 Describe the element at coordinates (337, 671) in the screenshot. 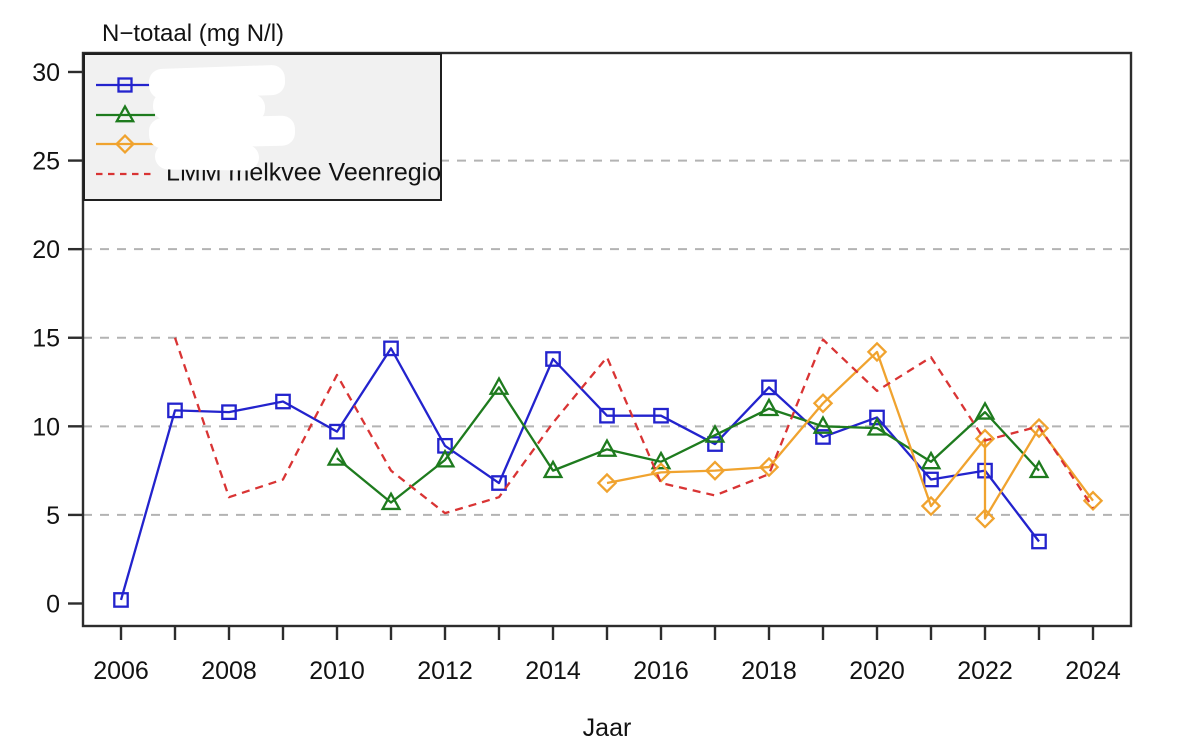

I see `x-tick-label: 2010` at that location.